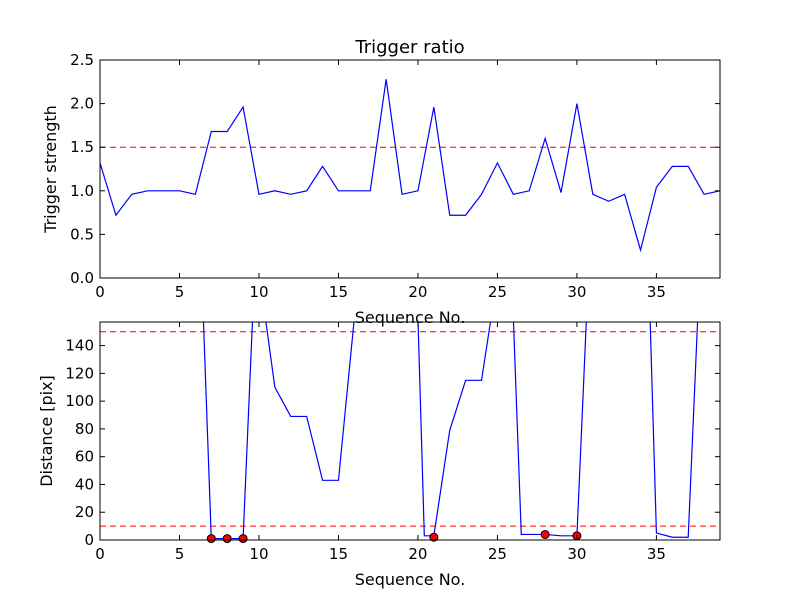 The image size is (800, 600). I want to click on y-tick-label: 140, so click(79, 346).